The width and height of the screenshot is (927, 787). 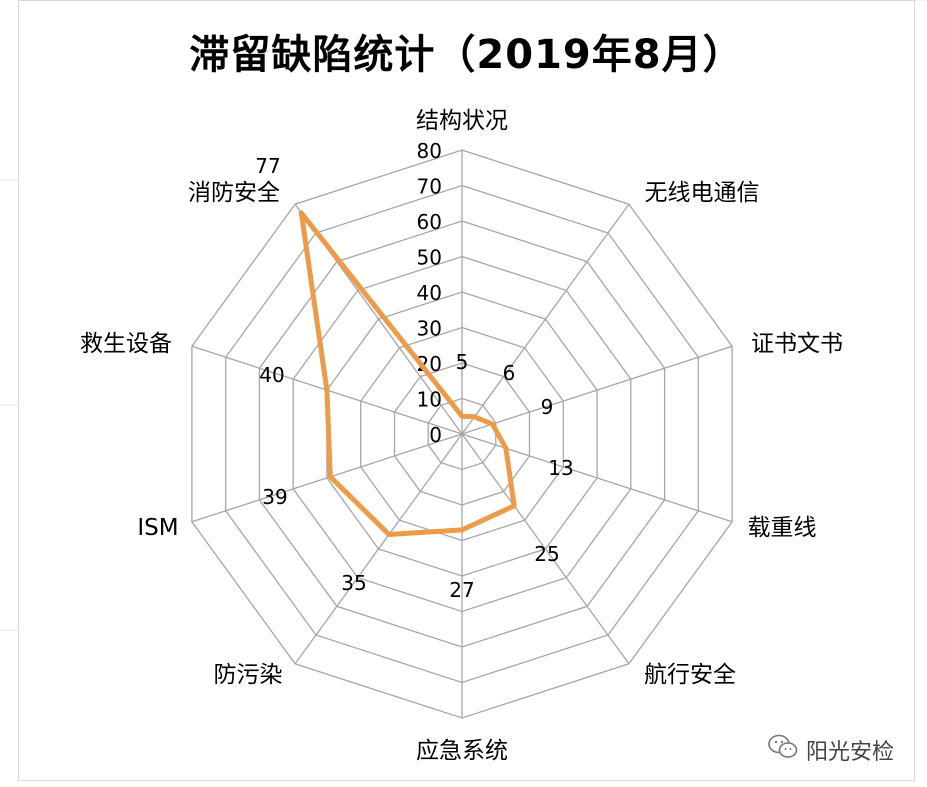 I want to click on axis-tick-label: 30, so click(x=429, y=329).